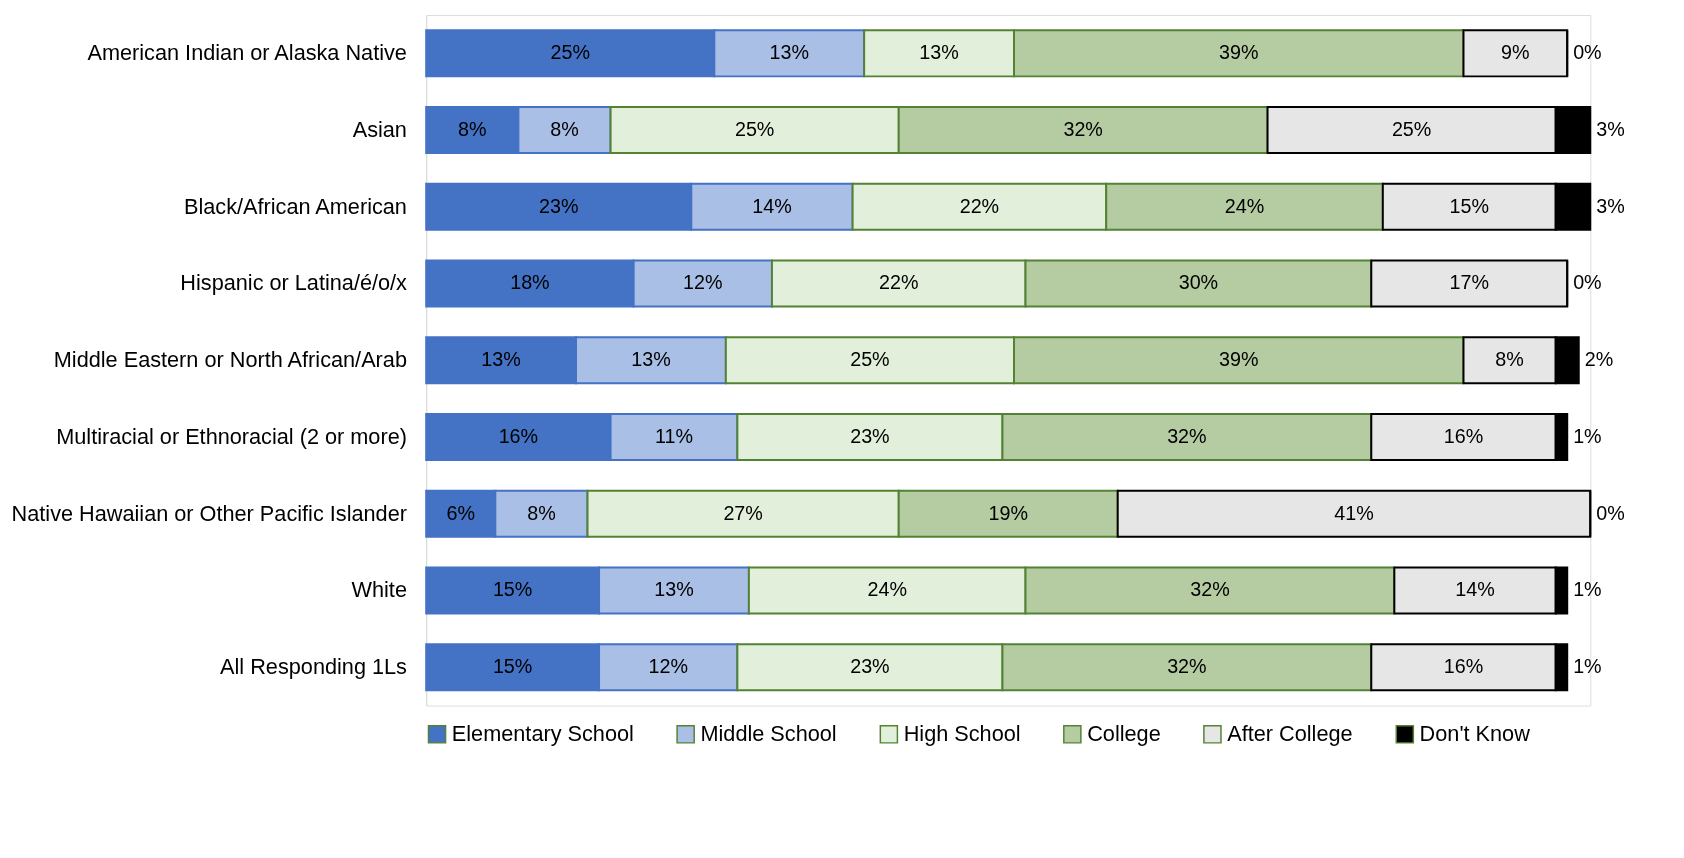 The height and width of the screenshot is (858, 1684). I want to click on legend-label: Elementary School, so click(542, 734).